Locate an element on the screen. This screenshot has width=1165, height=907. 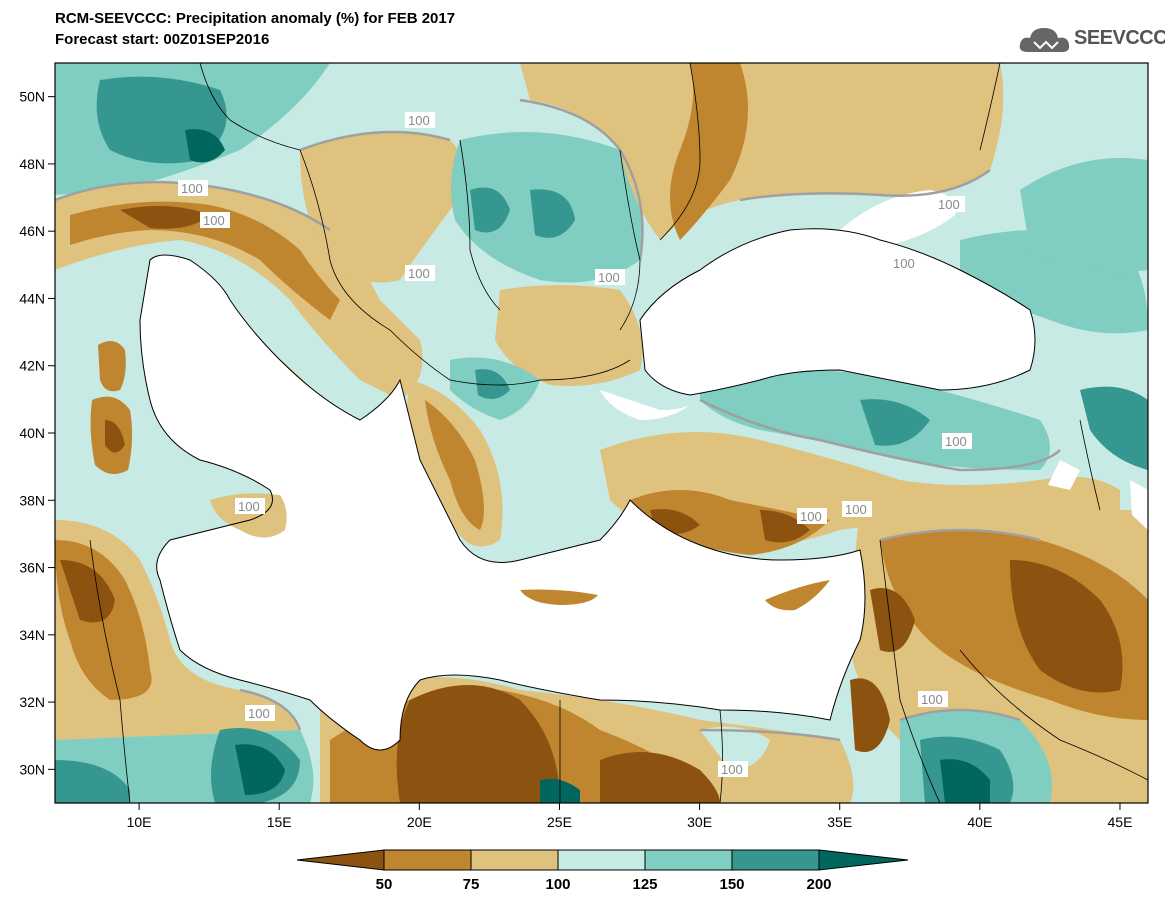
lon-tick-label: 45E is located at coordinates (1120, 822).